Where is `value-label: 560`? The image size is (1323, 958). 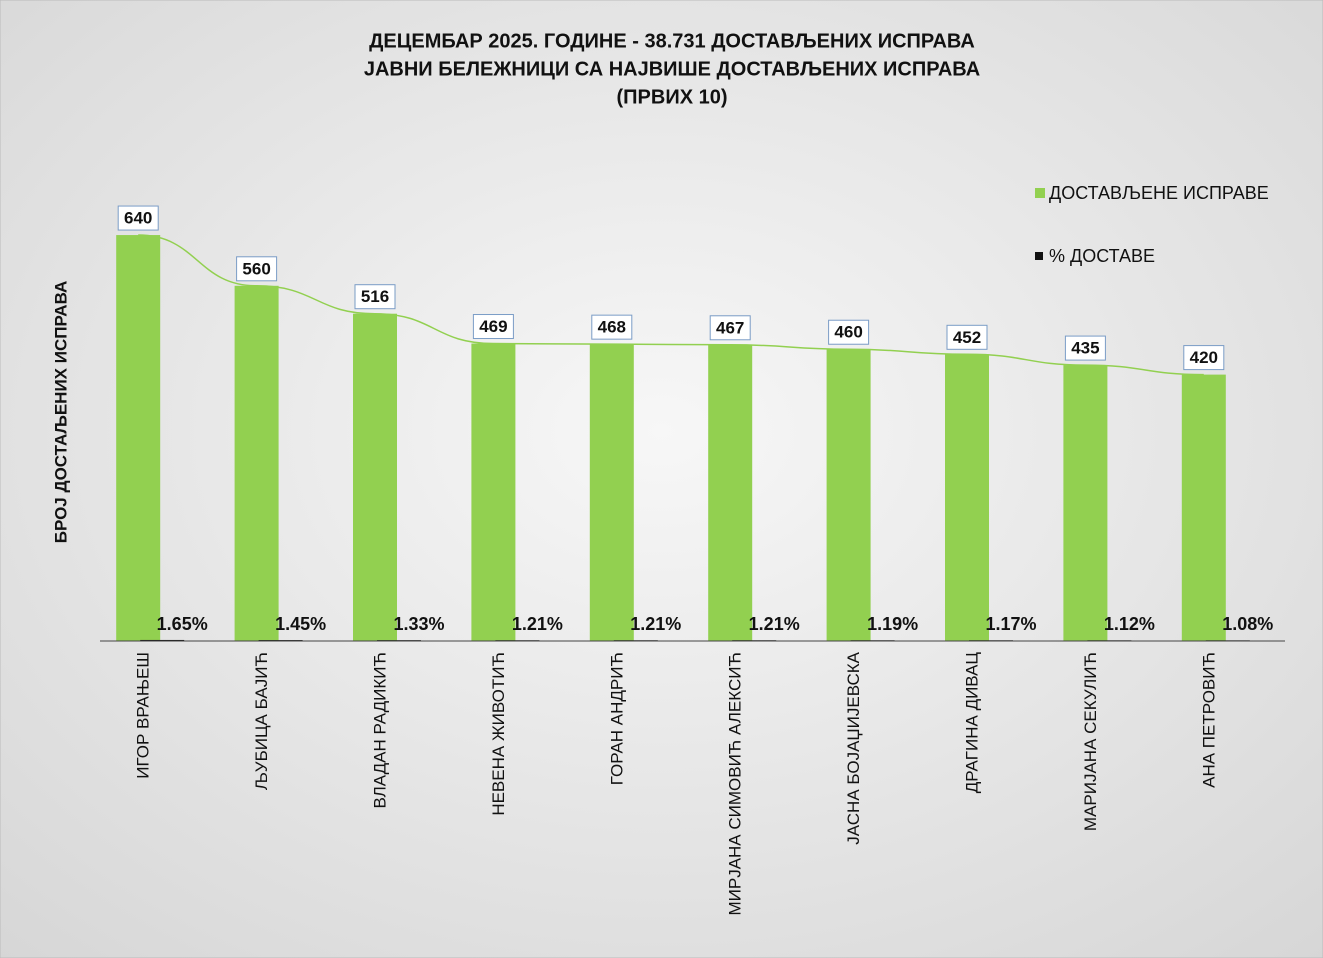 value-label: 560 is located at coordinates (256, 268).